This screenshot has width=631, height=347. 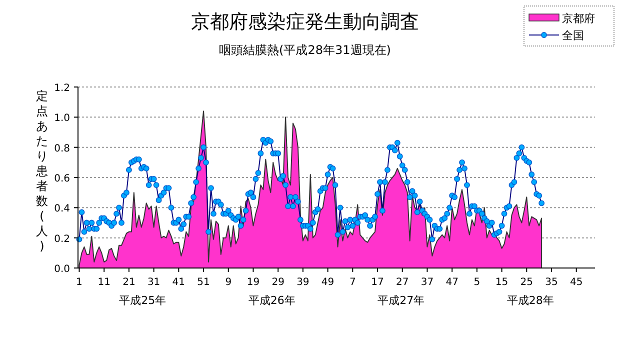 I want to click on text: 平成26年, so click(x=272, y=300).